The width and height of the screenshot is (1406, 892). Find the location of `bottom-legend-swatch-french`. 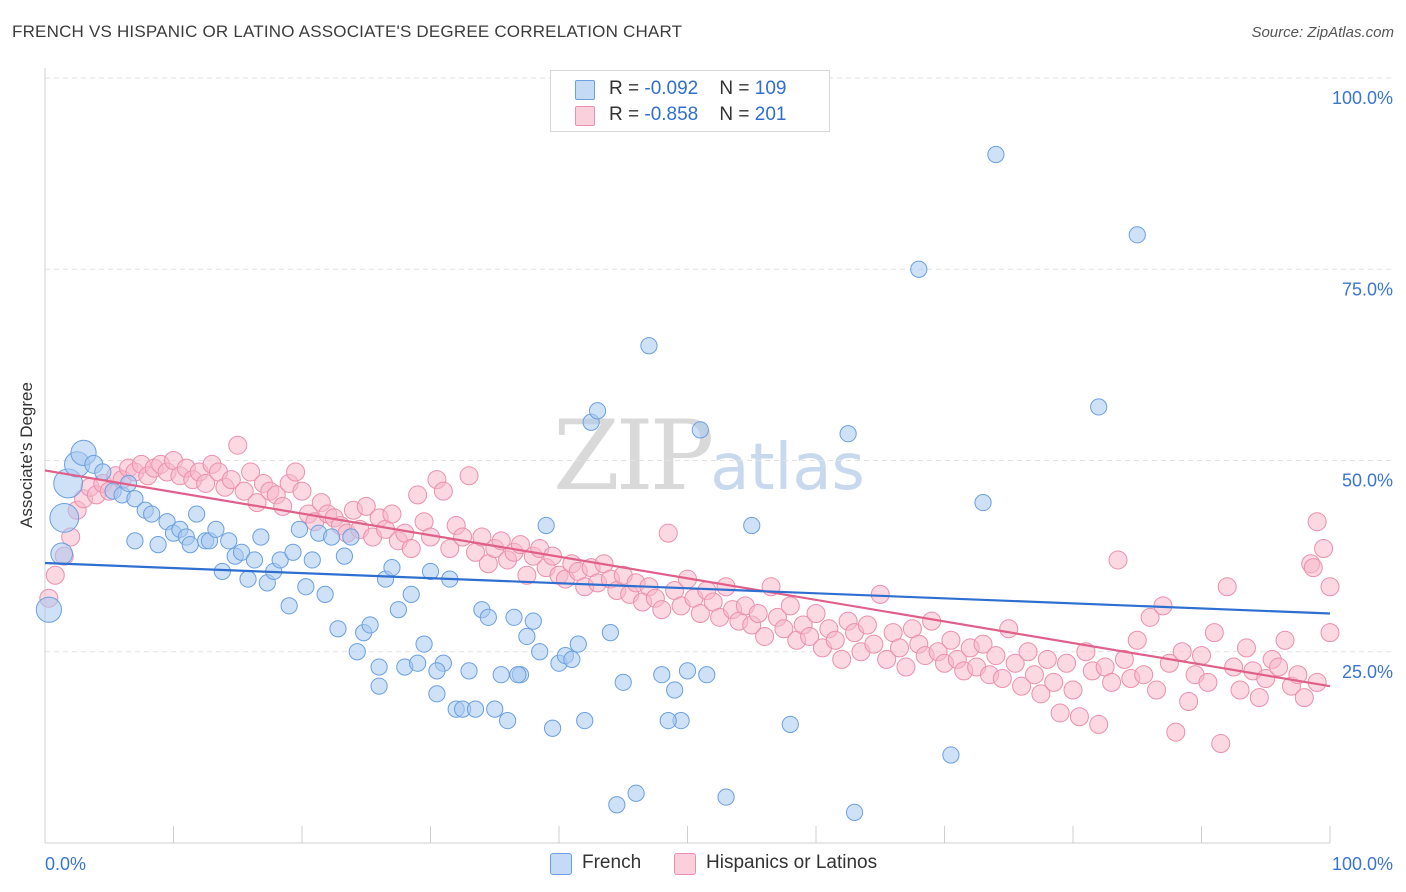

bottom-legend-swatch-french is located at coordinates (561, 864).